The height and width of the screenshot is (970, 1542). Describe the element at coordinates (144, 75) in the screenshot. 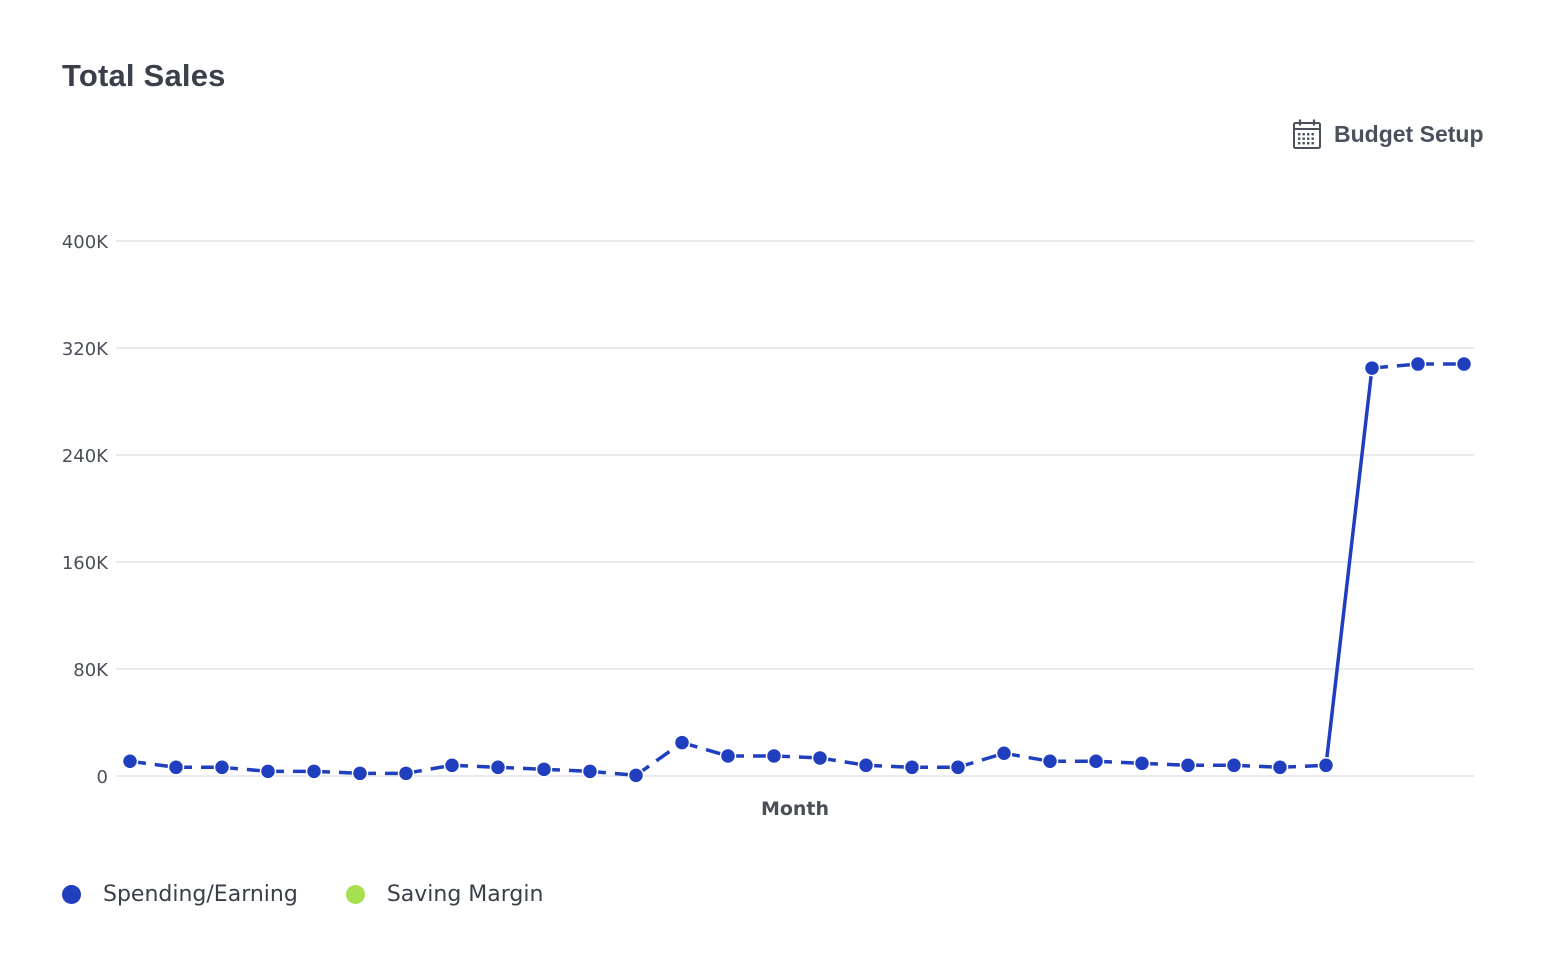

I see `chart-title: Total Sales` at that location.